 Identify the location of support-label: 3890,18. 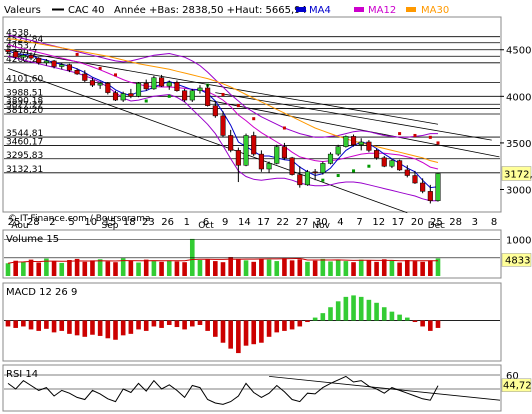
(24, 101).